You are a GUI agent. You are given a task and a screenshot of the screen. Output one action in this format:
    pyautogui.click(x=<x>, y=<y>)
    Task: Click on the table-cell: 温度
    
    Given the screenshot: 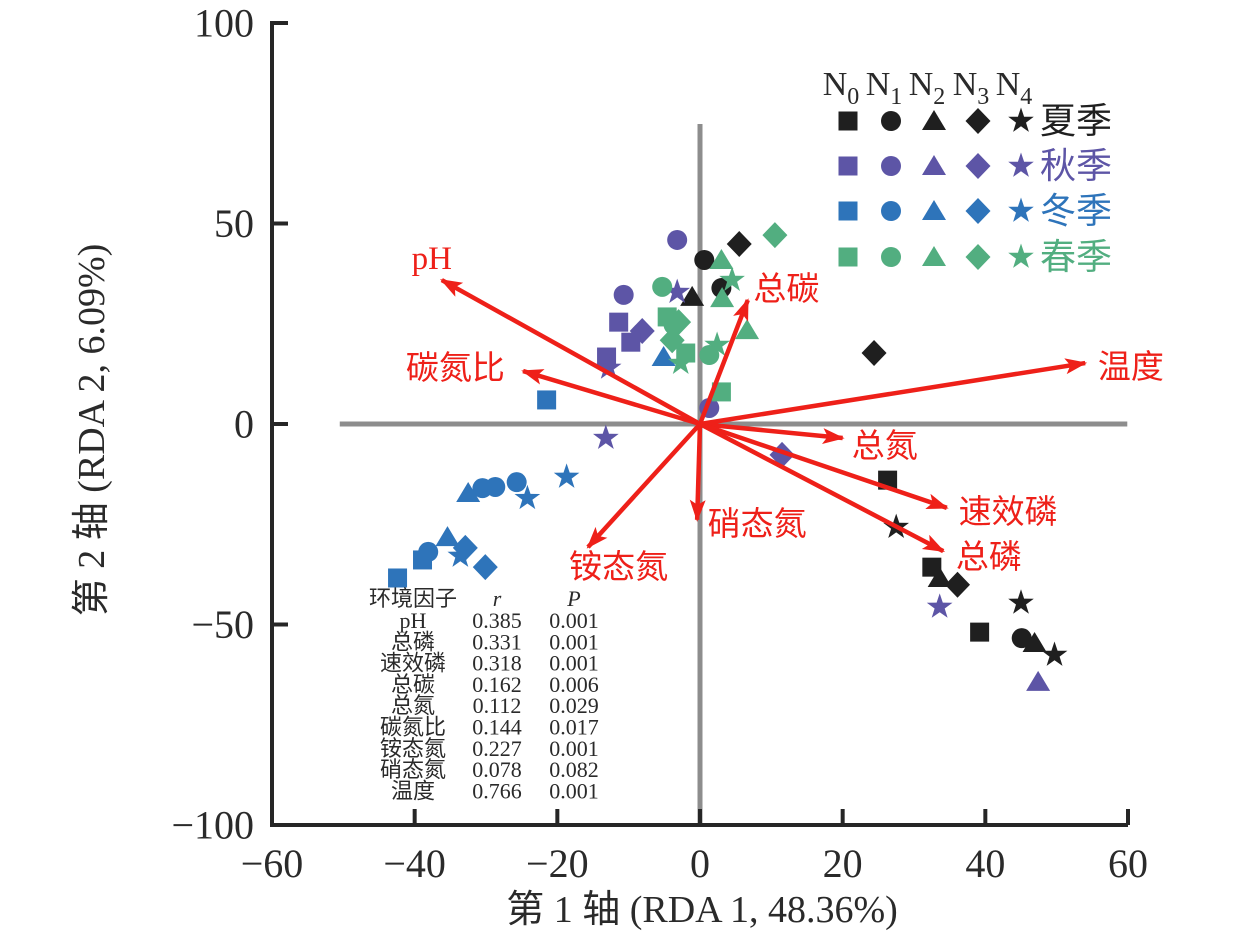 What is the action you would take?
    pyautogui.click(x=413, y=790)
    